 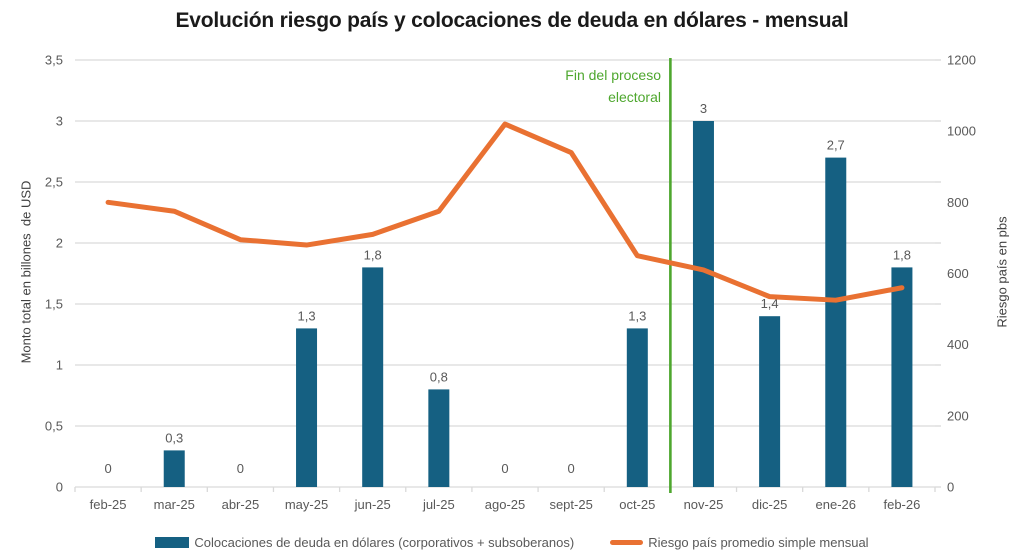 What do you see at coordinates (836, 145) in the screenshot?
I see `bar-label-ene-26: 2,7` at bounding box center [836, 145].